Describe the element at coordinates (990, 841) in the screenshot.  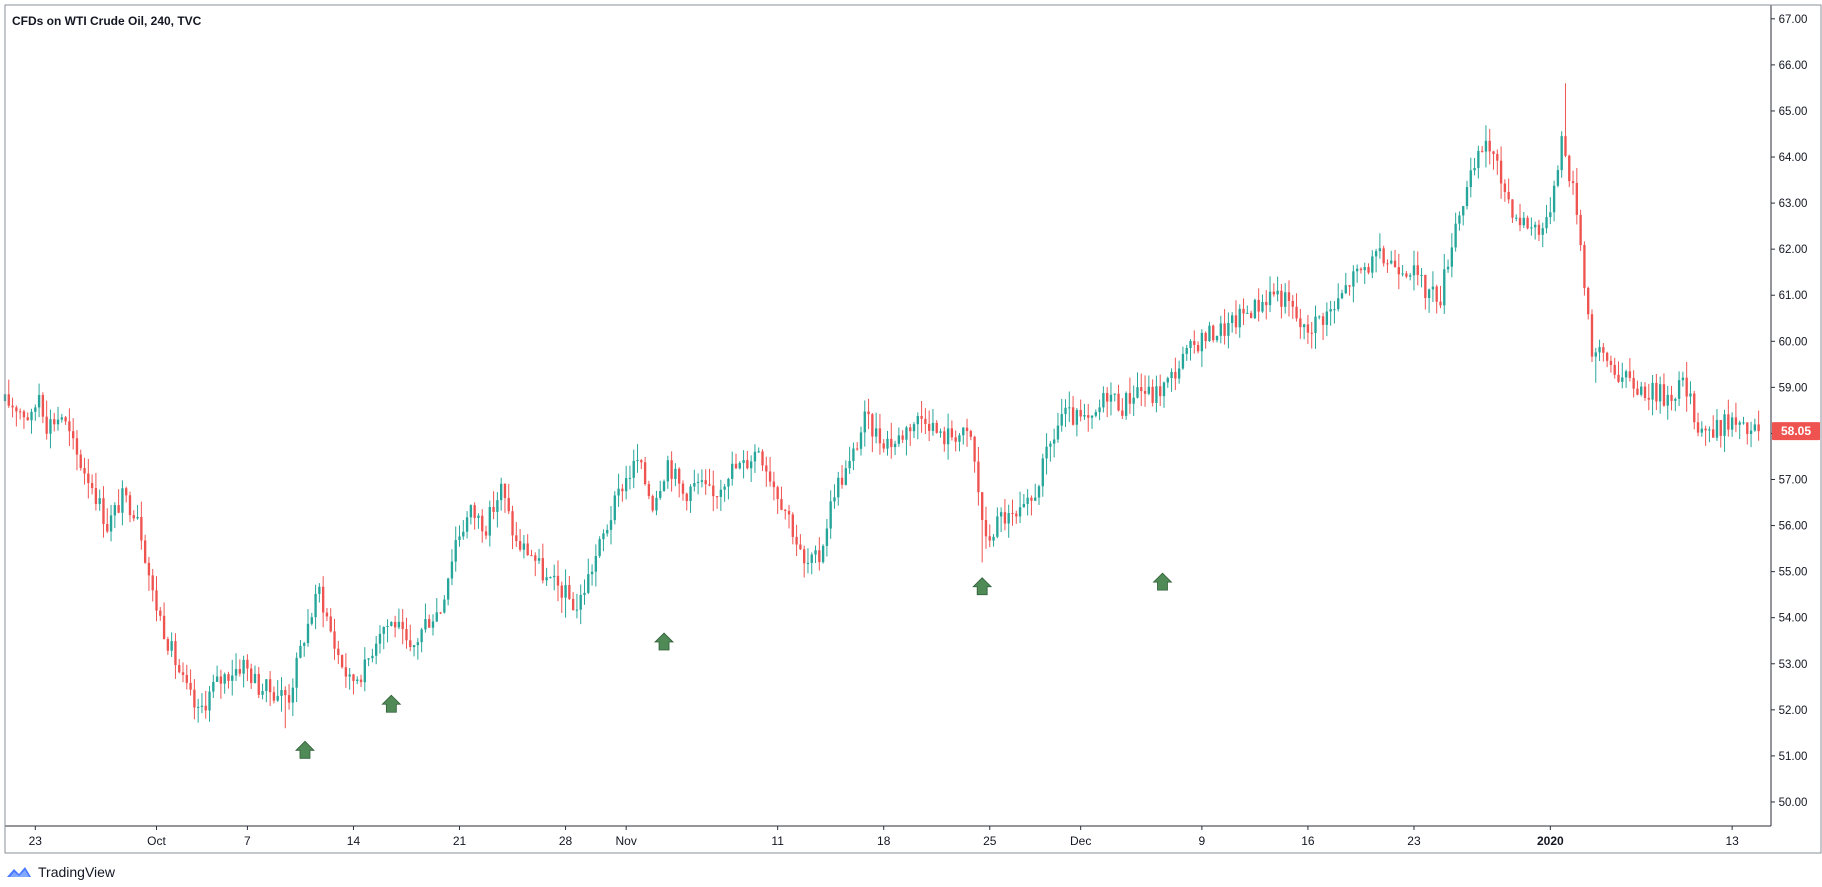
I see `time-tick-label: 25` at that location.